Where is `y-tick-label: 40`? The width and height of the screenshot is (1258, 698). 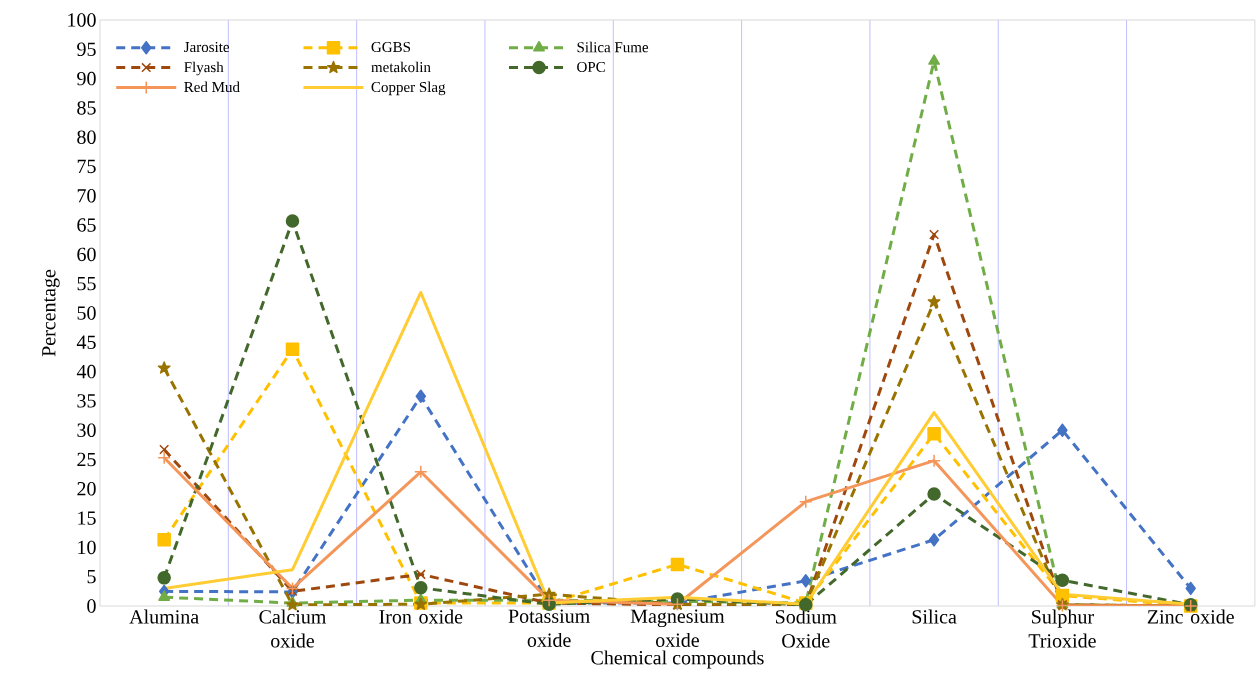 y-tick-label: 40 is located at coordinates (86, 371).